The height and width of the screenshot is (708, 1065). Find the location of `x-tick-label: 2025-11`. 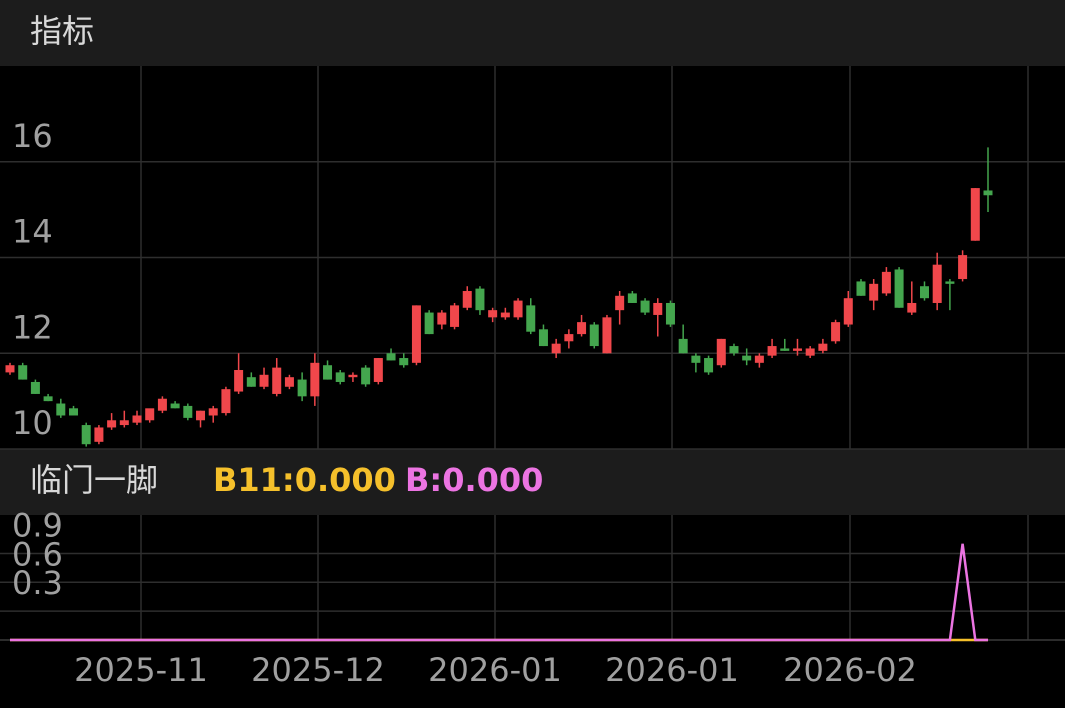

x-tick-label: 2025-11 is located at coordinates (141, 670).